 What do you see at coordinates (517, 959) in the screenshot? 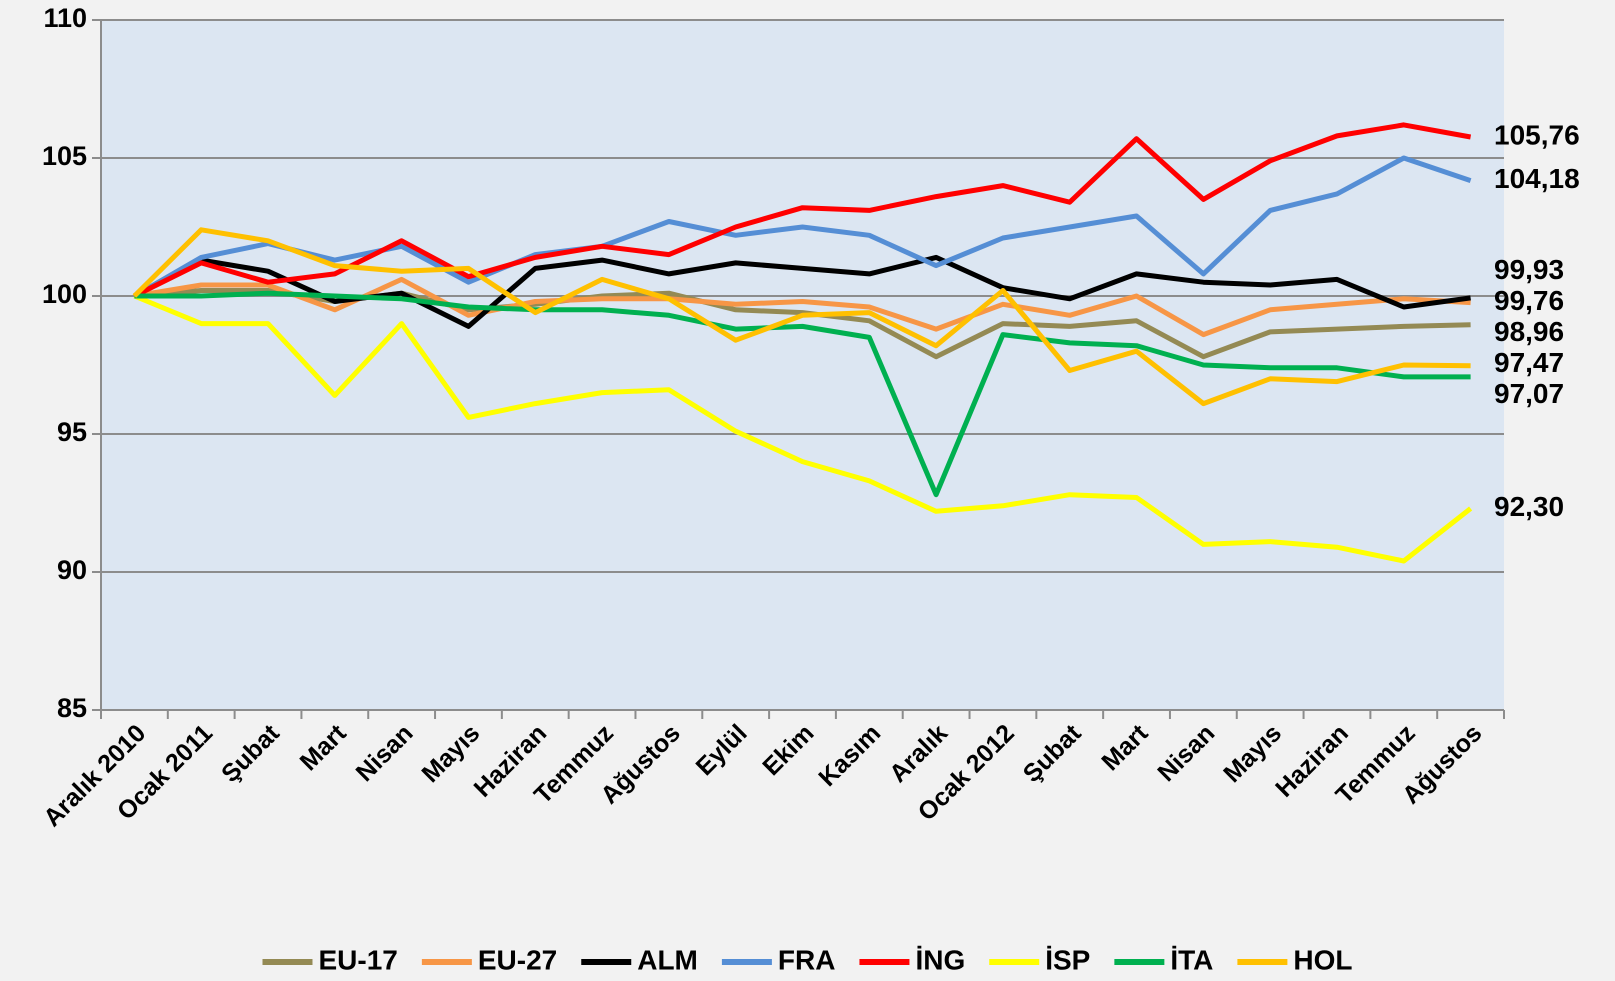
I see `legend-label: EU-27` at bounding box center [517, 959].